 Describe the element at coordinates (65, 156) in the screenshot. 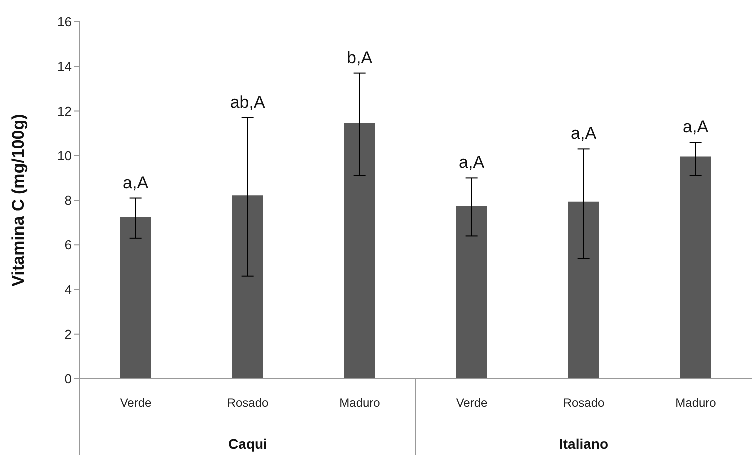

I see `y-tick-label: 10` at that location.